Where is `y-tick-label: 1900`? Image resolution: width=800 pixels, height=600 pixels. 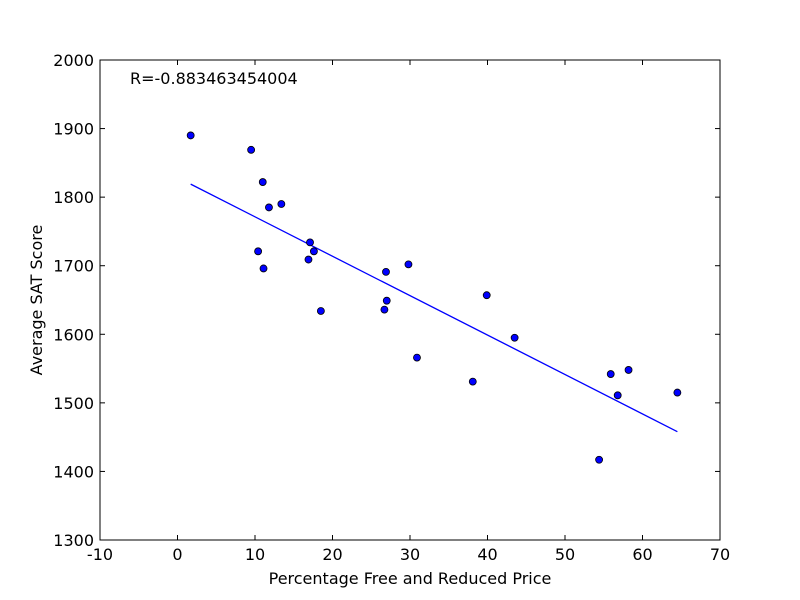 y-tick-label: 1900 is located at coordinates (73, 129).